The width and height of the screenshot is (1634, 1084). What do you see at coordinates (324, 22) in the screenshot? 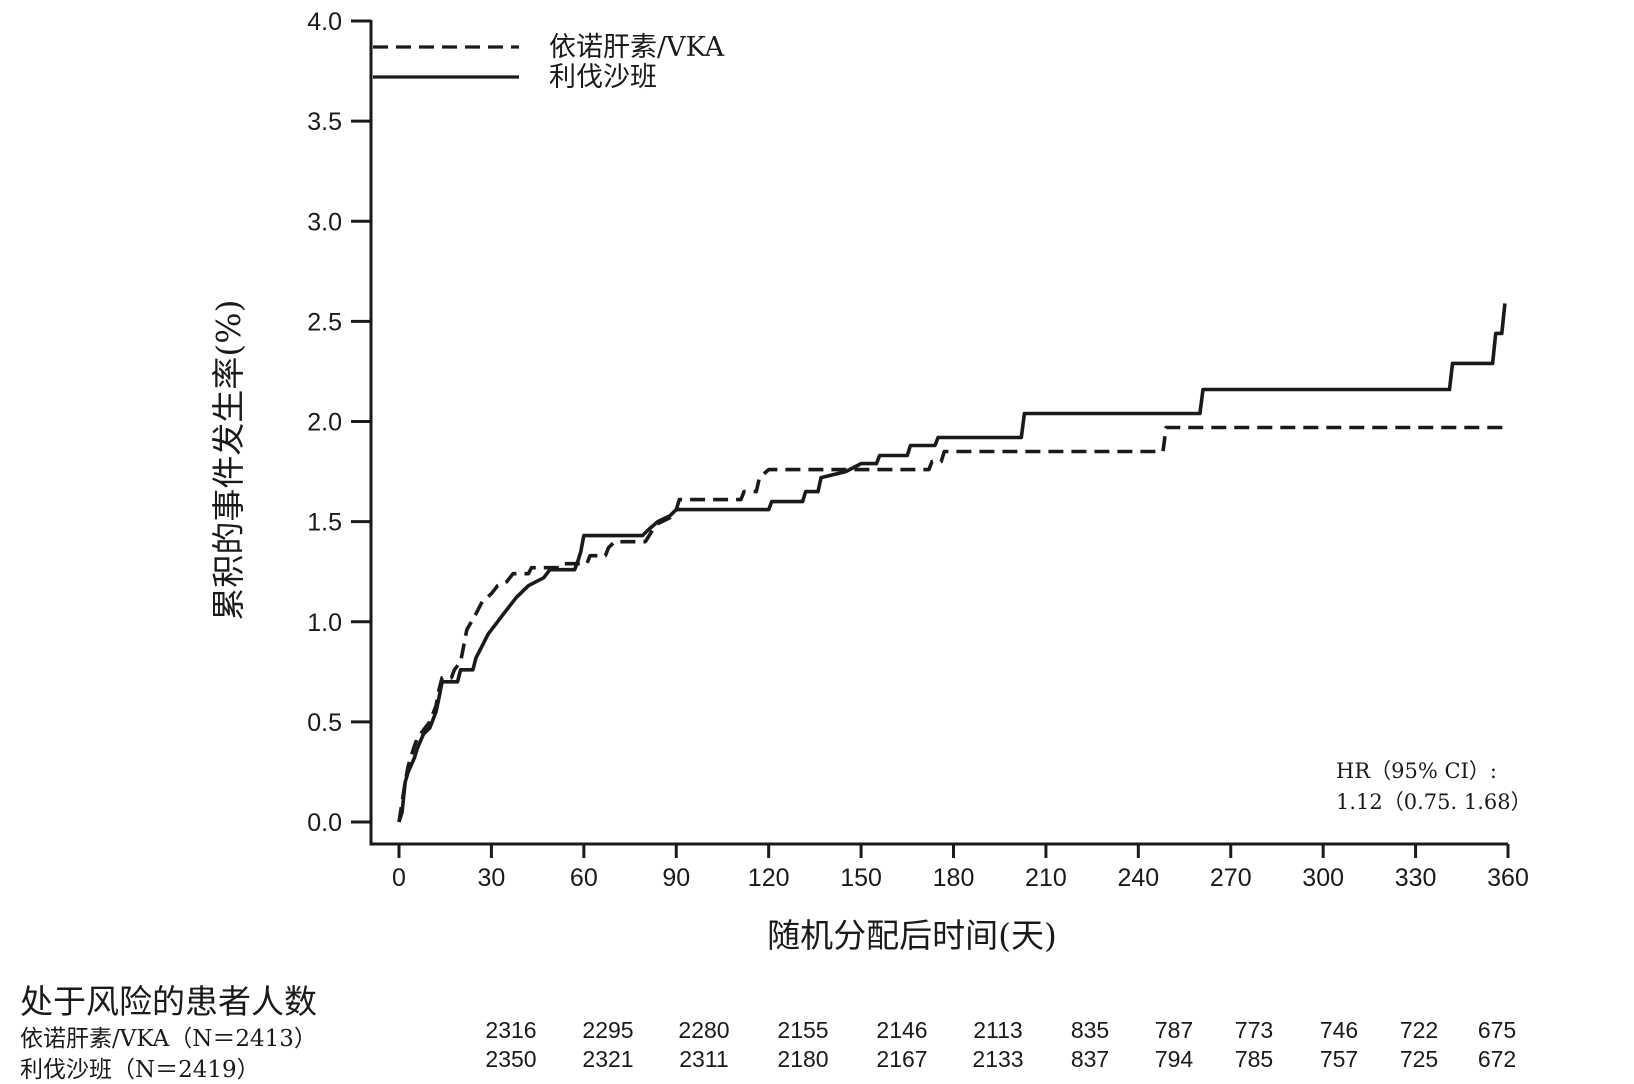
I see `y-tick-label: 4.0` at bounding box center [324, 22].